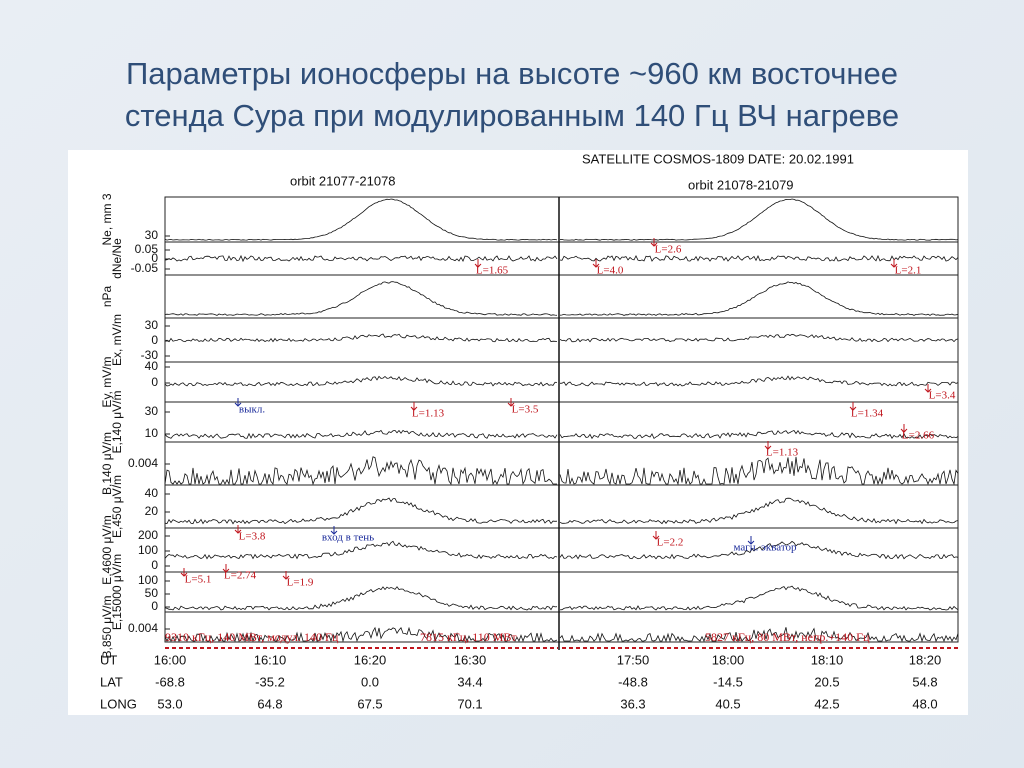  I want to click on annotation: вход в тень, so click(348, 538).